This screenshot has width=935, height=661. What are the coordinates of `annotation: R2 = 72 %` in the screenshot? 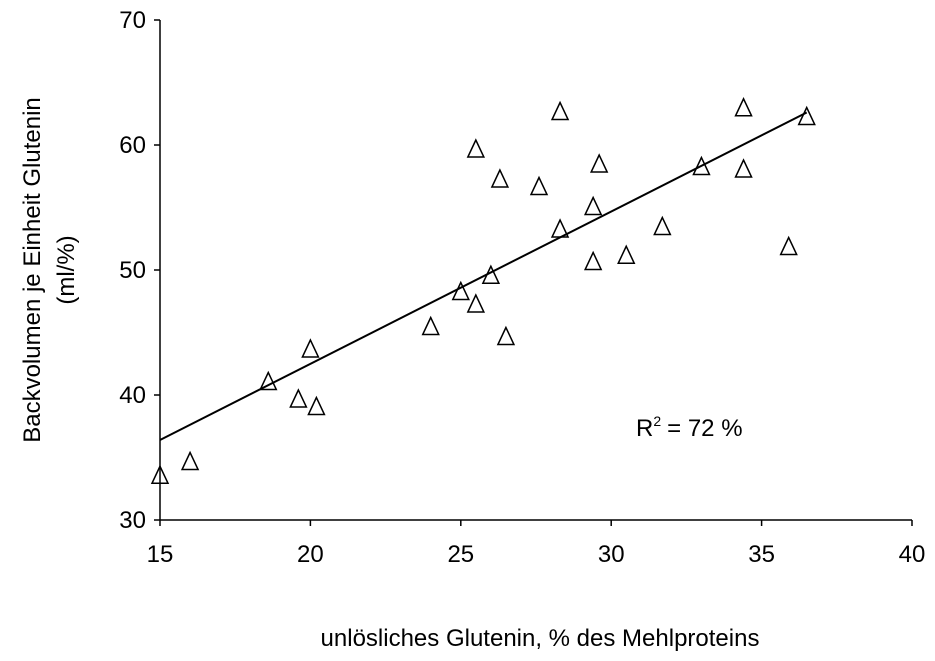 It's located at (689, 427).